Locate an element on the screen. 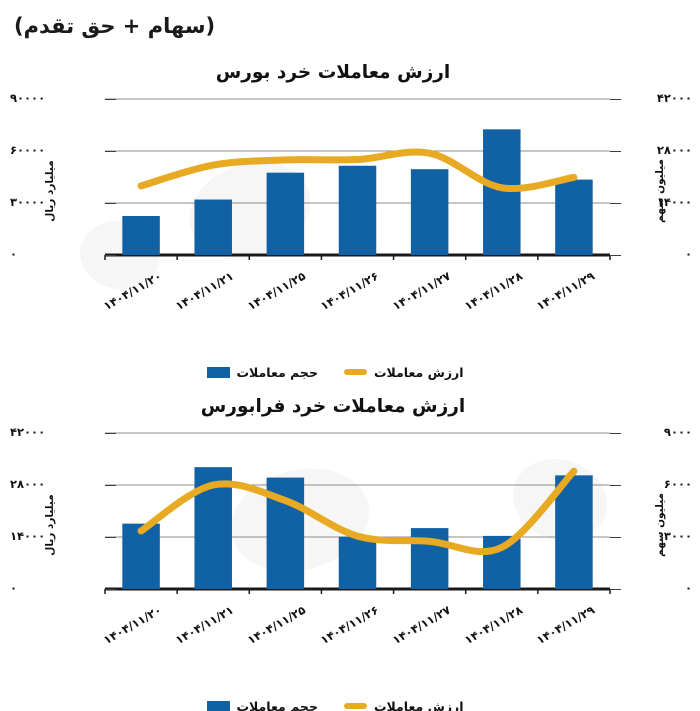  chart1-legend-label-volume: حجم معاملات is located at coordinates (277, 372).